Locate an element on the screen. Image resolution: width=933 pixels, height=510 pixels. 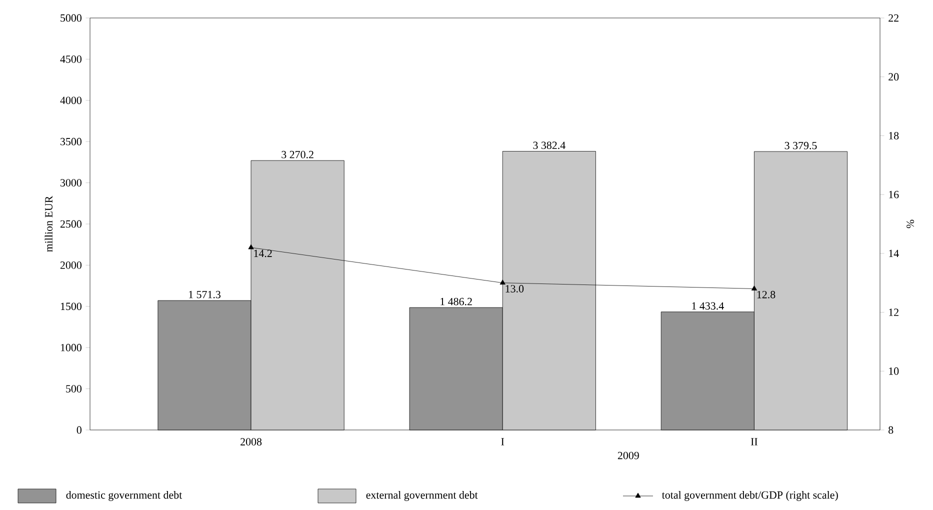
y-tick-label: 4000 is located at coordinates (71, 100).